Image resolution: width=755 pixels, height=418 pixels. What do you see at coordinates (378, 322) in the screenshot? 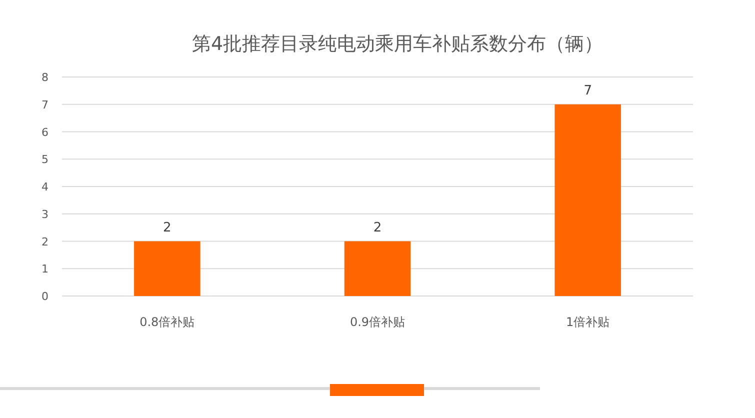
I see `x-tick-label: 0.9倍补贴` at bounding box center [378, 322].